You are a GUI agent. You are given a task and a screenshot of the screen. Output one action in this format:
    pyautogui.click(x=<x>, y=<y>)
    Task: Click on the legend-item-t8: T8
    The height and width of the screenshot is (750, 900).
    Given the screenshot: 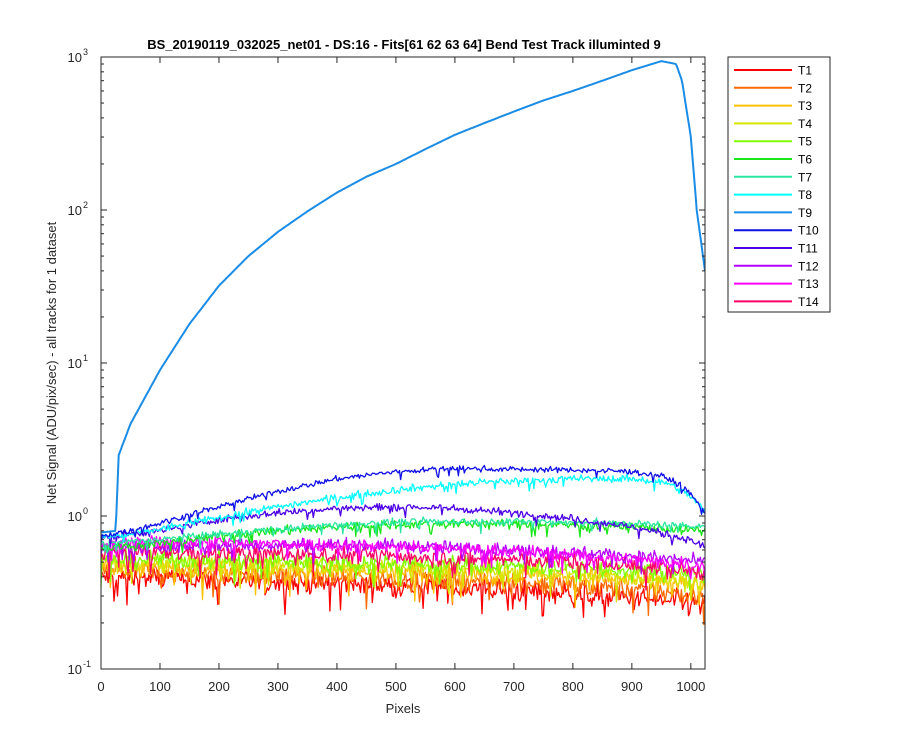 What is the action you would take?
    pyautogui.click(x=773, y=195)
    